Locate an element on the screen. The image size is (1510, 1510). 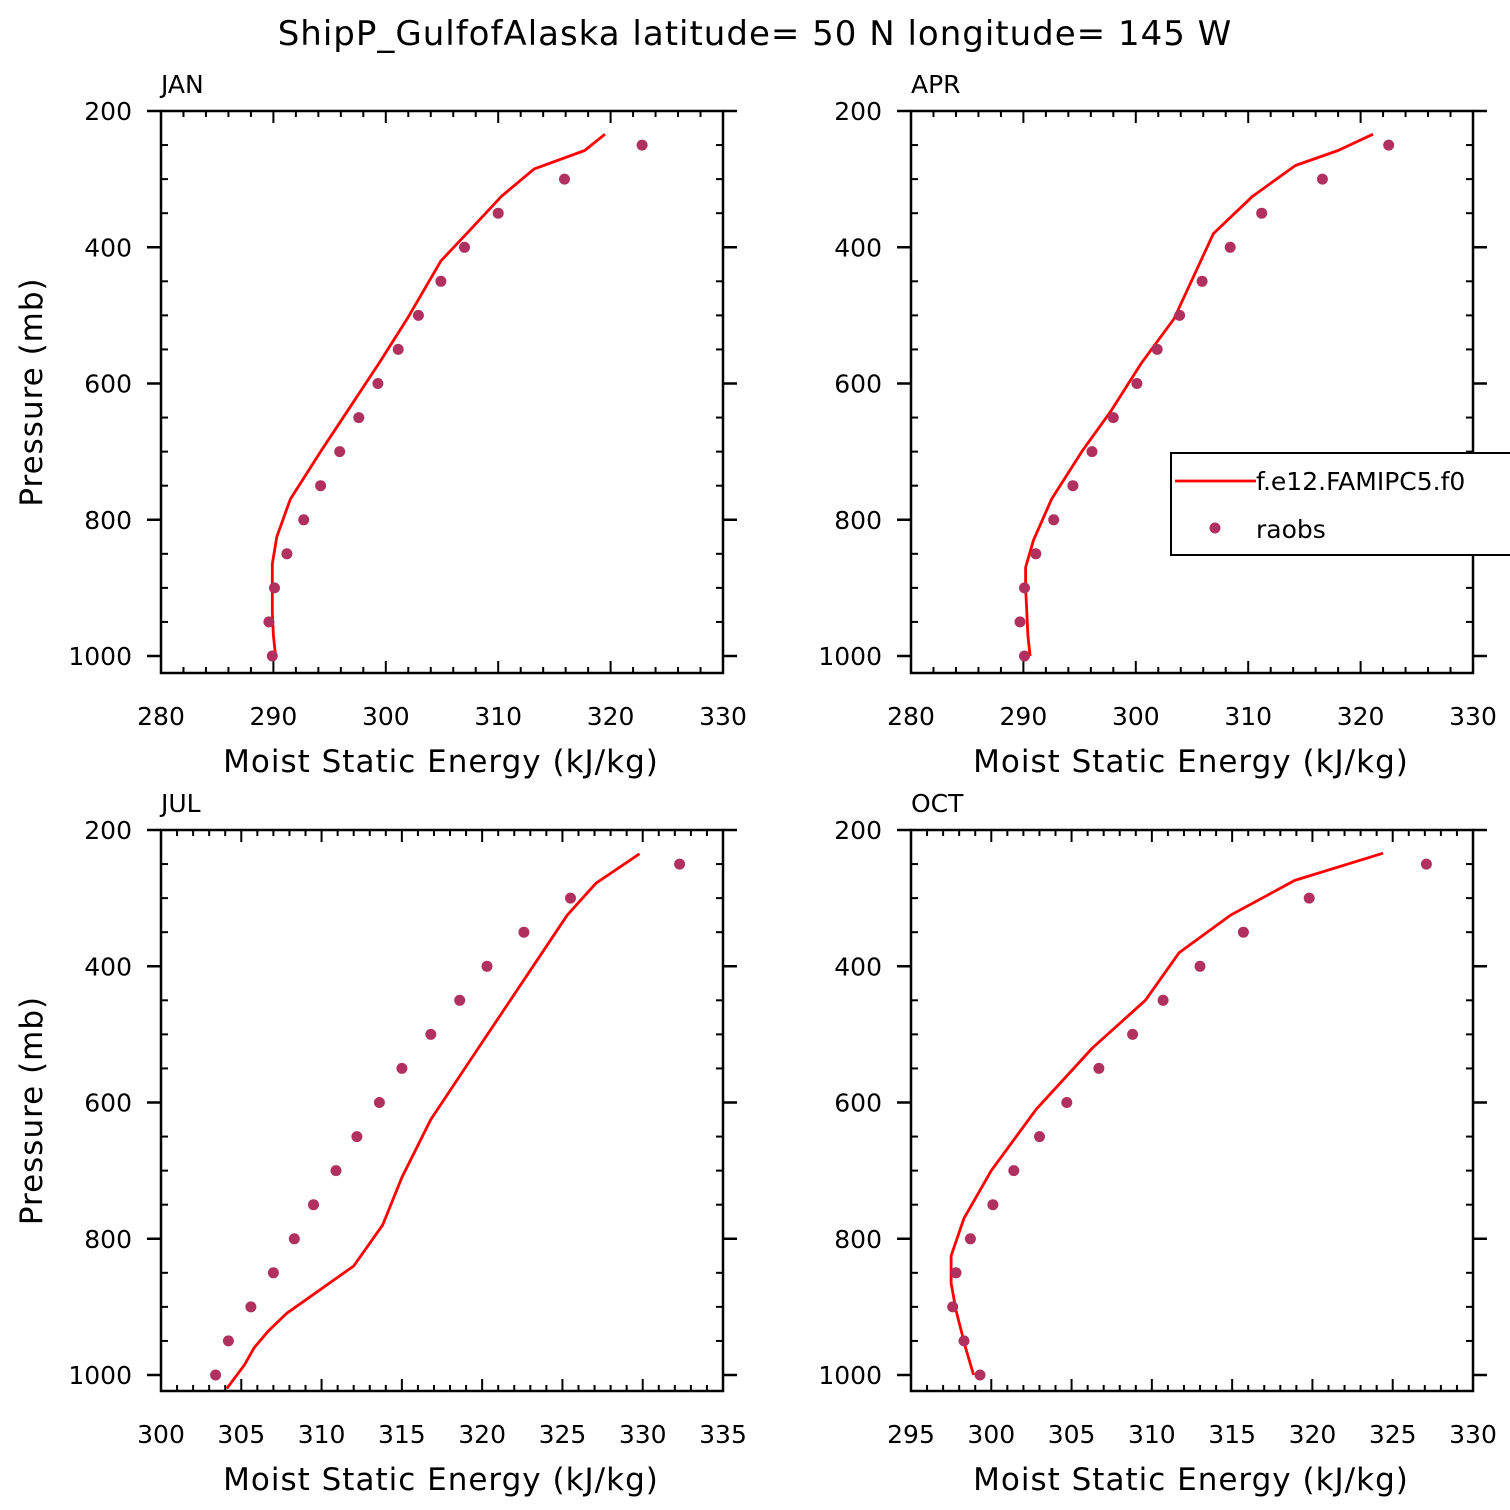
legend: f.e12.FAMIPC5.f0 raobs is located at coordinates (1340, 504).